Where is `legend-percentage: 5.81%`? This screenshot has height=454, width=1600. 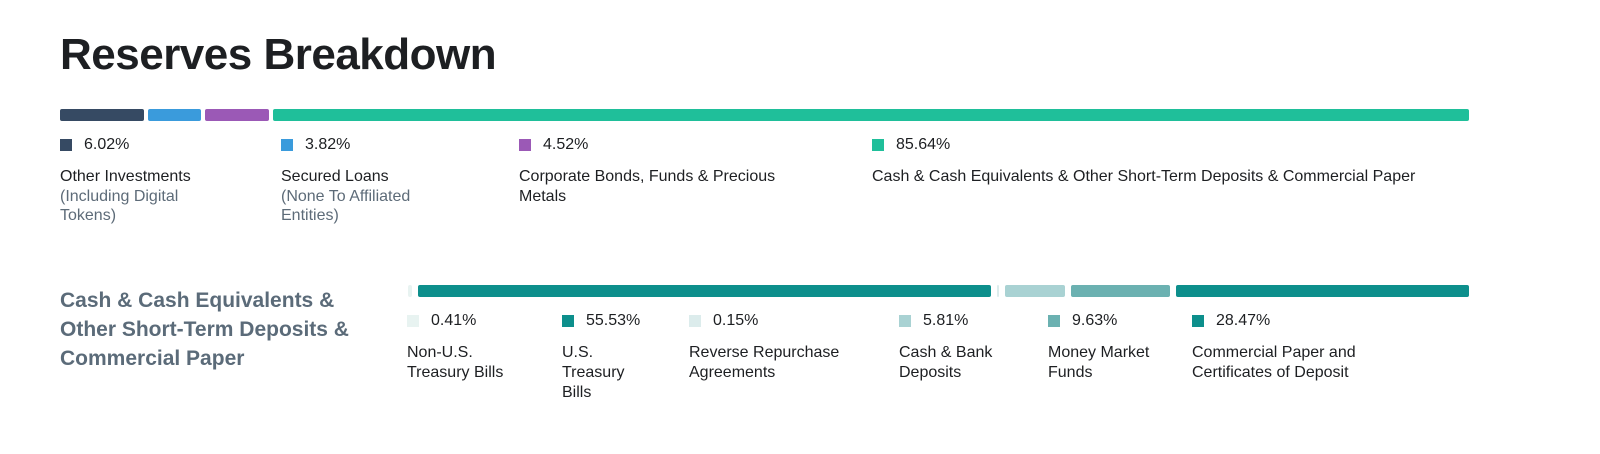 legend-percentage: 5.81% is located at coordinates (946, 320).